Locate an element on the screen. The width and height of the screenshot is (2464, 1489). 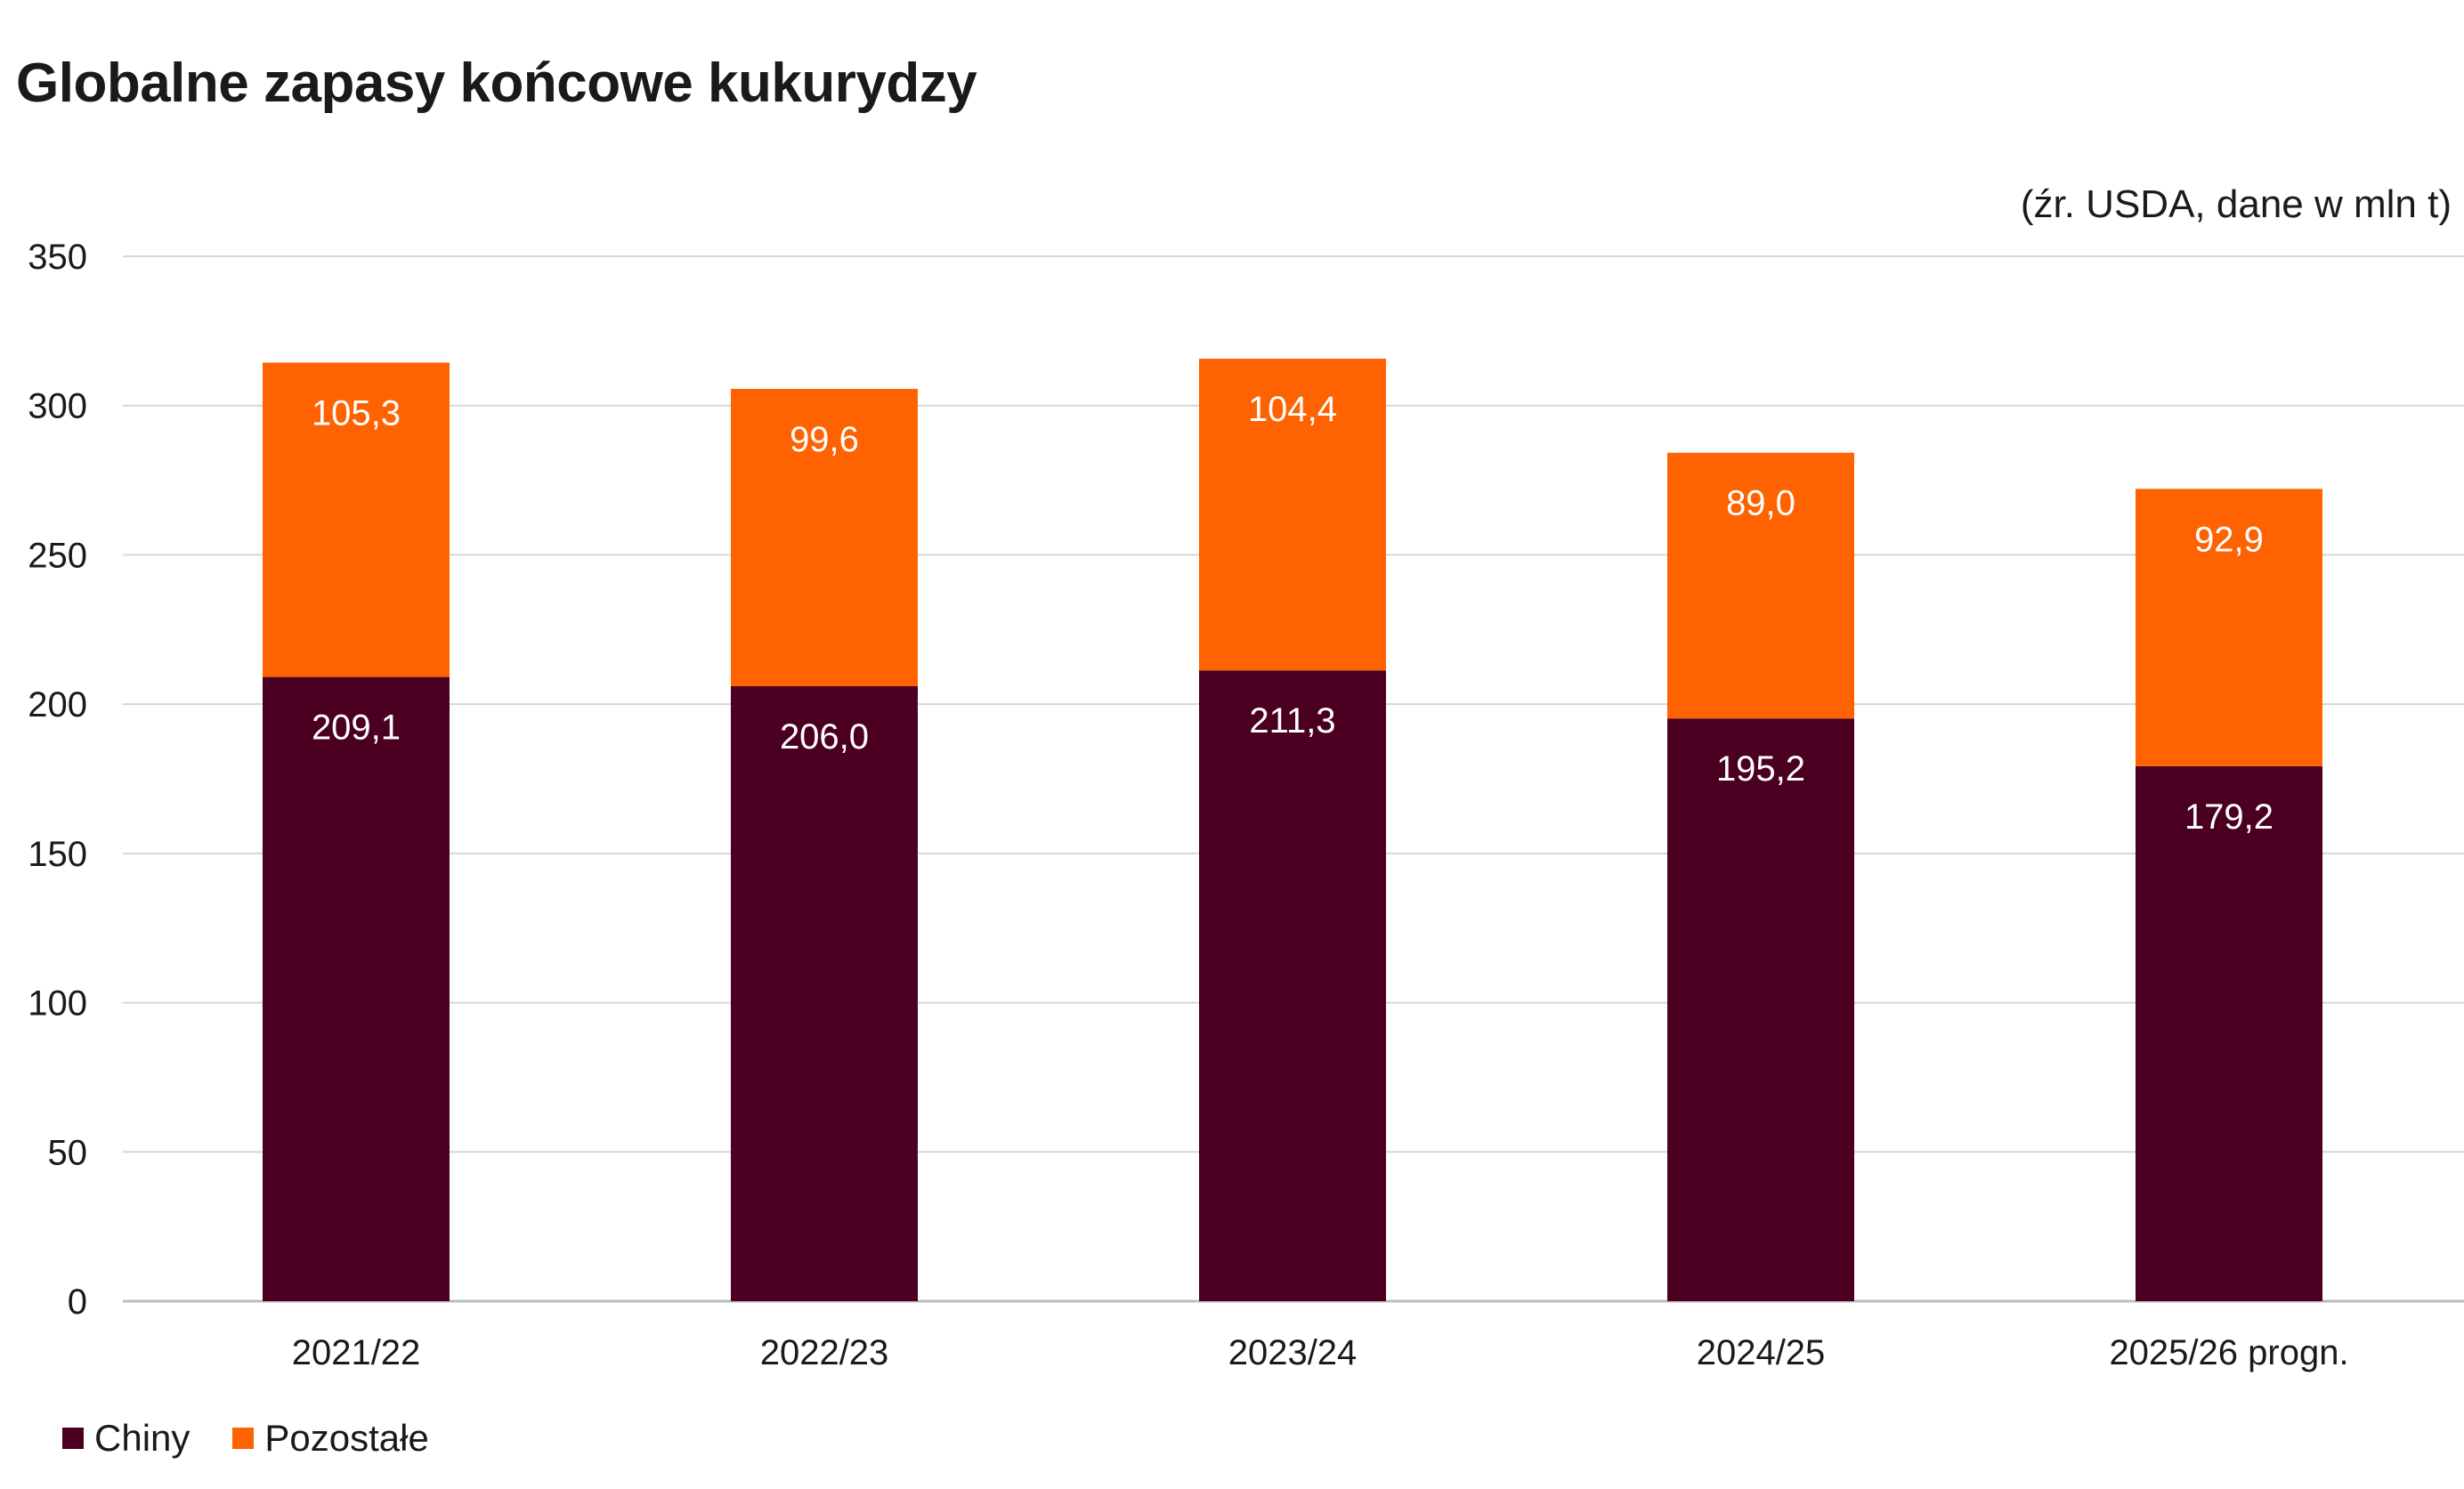
legend-swatch-pozostale is located at coordinates (243, 1438).